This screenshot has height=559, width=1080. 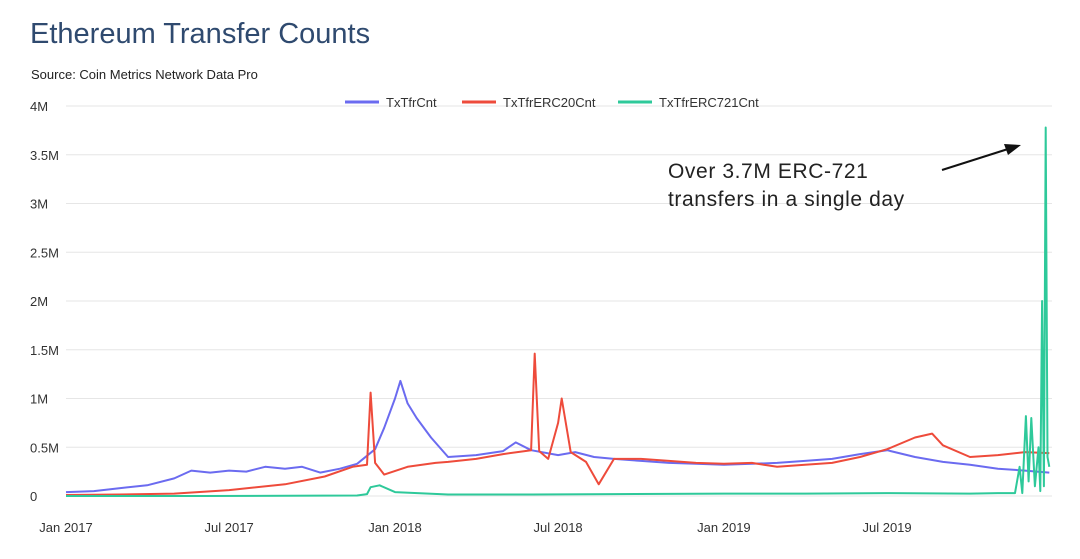 I want to click on y-tick-label: 1.5M, so click(x=44, y=350).